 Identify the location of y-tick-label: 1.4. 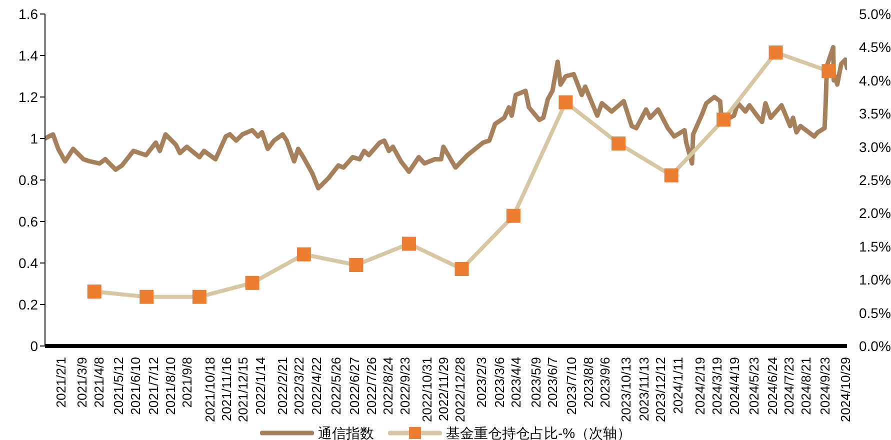
(28, 55).